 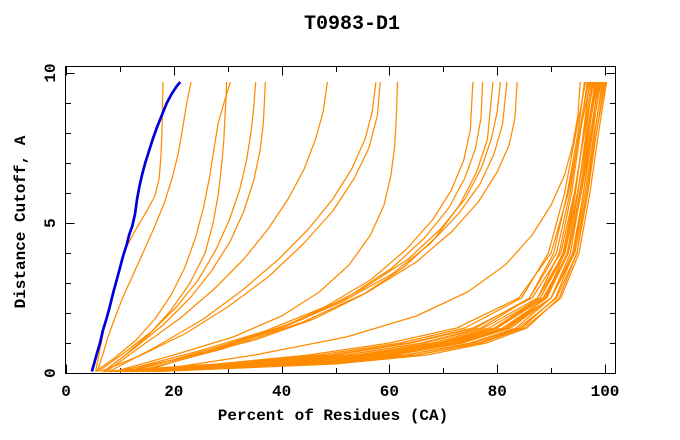 I want to click on y-tick-label: 0, so click(x=51, y=373).